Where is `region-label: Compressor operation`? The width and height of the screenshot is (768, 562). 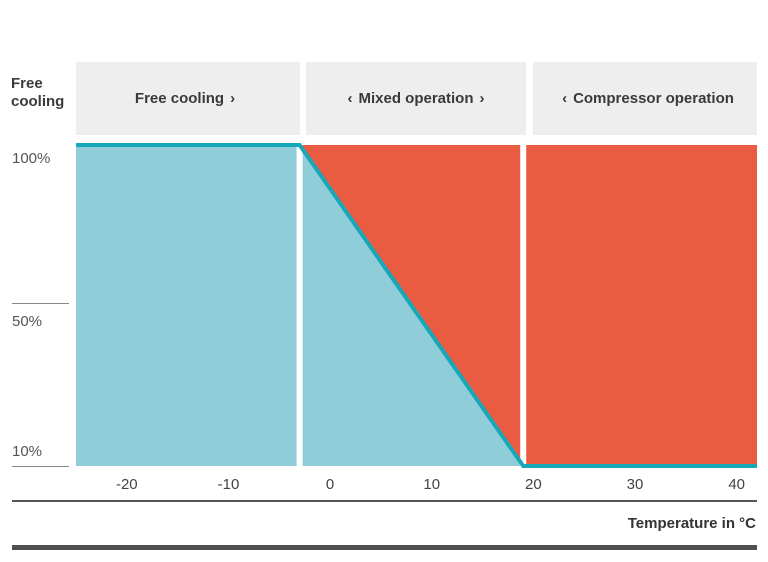
region-label: Compressor operation is located at coordinates (653, 98).